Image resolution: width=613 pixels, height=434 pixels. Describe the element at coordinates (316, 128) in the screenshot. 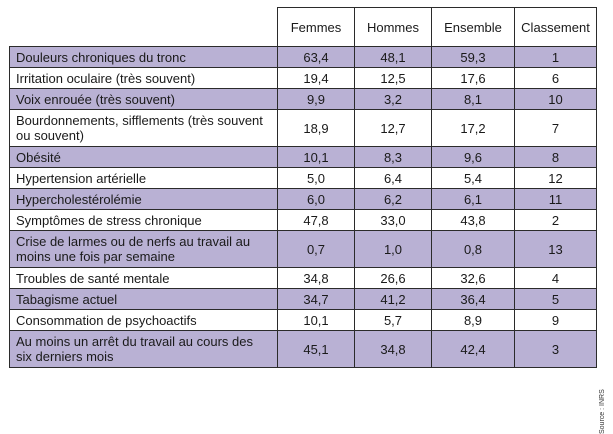

I see `cell-femmes: 18,9` at that location.